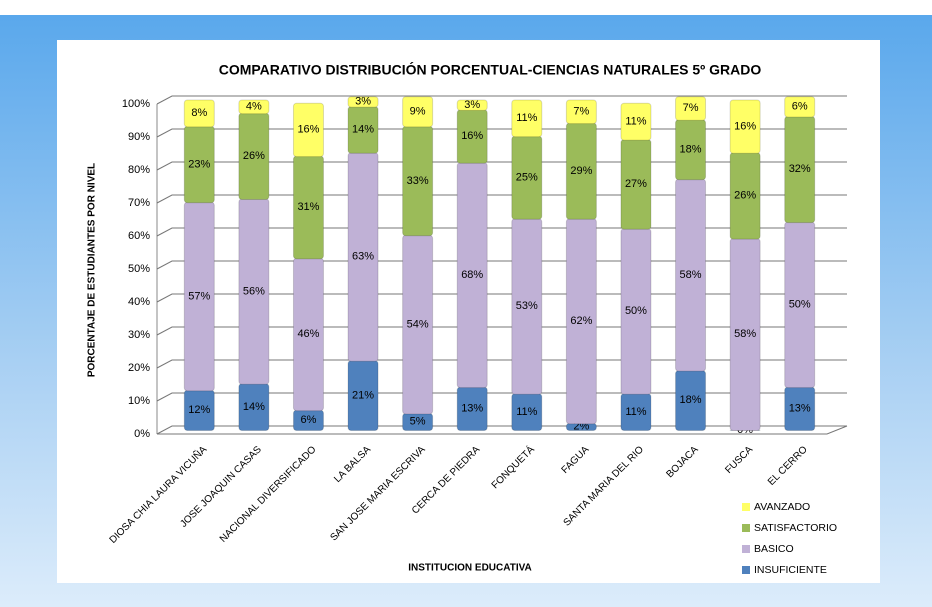 Image resolution: width=932 pixels, height=607 pixels. Describe the element at coordinates (139, 137) in the screenshot. I see `y-tick-label: 90%` at that location.